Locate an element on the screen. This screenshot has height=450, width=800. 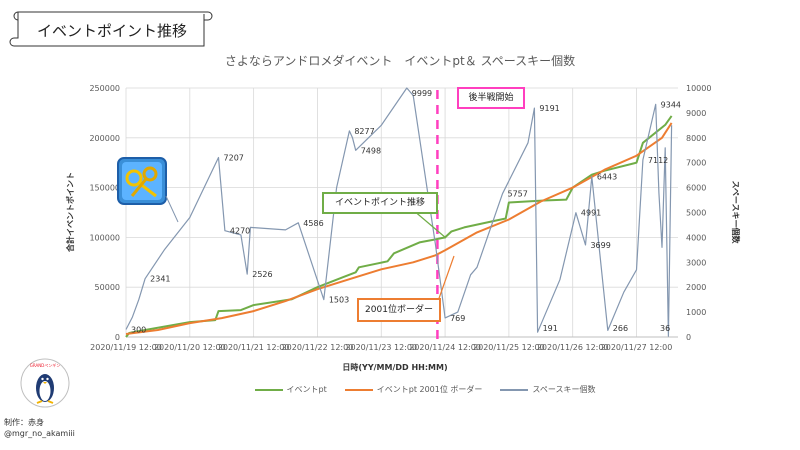
y2-tick-label: 4000 is located at coordinates (696, 237).